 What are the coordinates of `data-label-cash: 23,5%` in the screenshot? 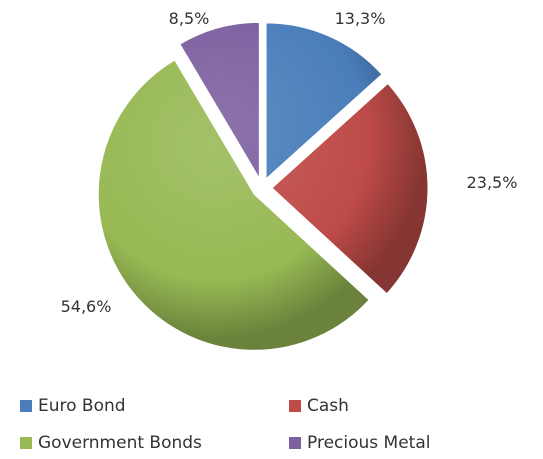 It's located at (492, 182).